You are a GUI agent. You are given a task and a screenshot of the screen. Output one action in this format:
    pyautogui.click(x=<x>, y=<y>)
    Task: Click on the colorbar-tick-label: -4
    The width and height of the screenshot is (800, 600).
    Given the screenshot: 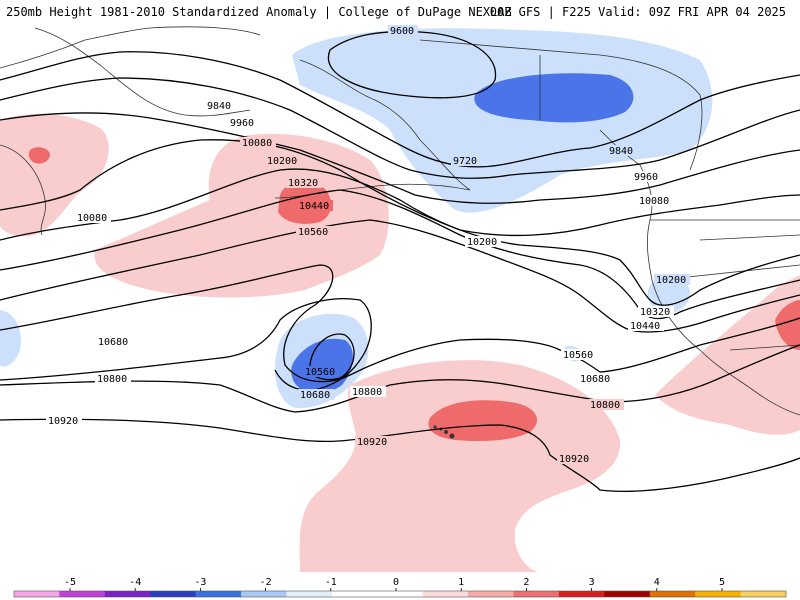 What is the action you would take?
    pyautogui.click(x=135, y=582)
    